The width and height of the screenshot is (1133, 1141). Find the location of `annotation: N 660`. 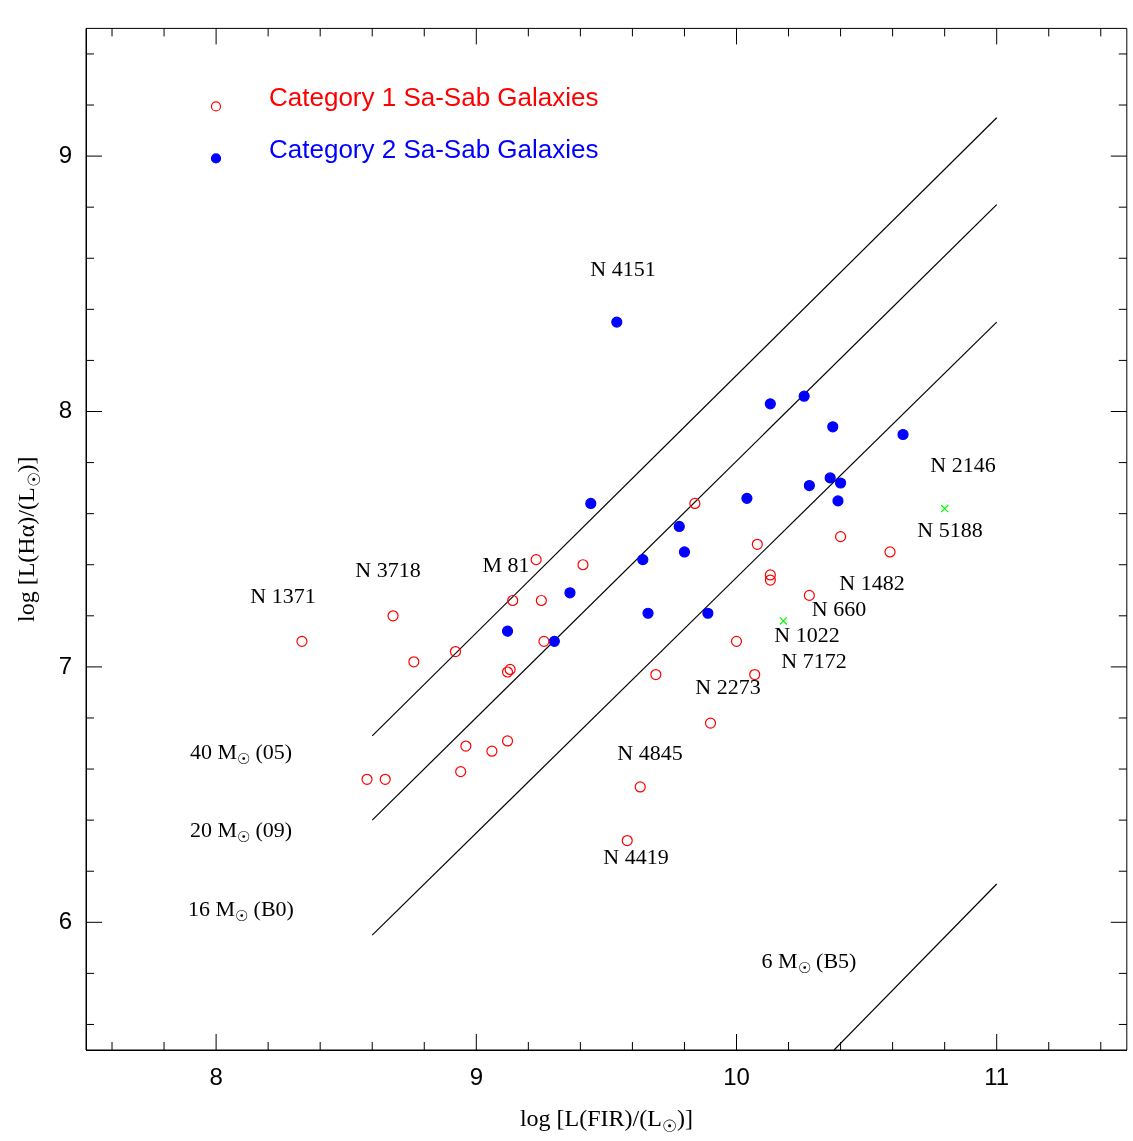

annotation: N 660 is located at coordinates (839, 608).